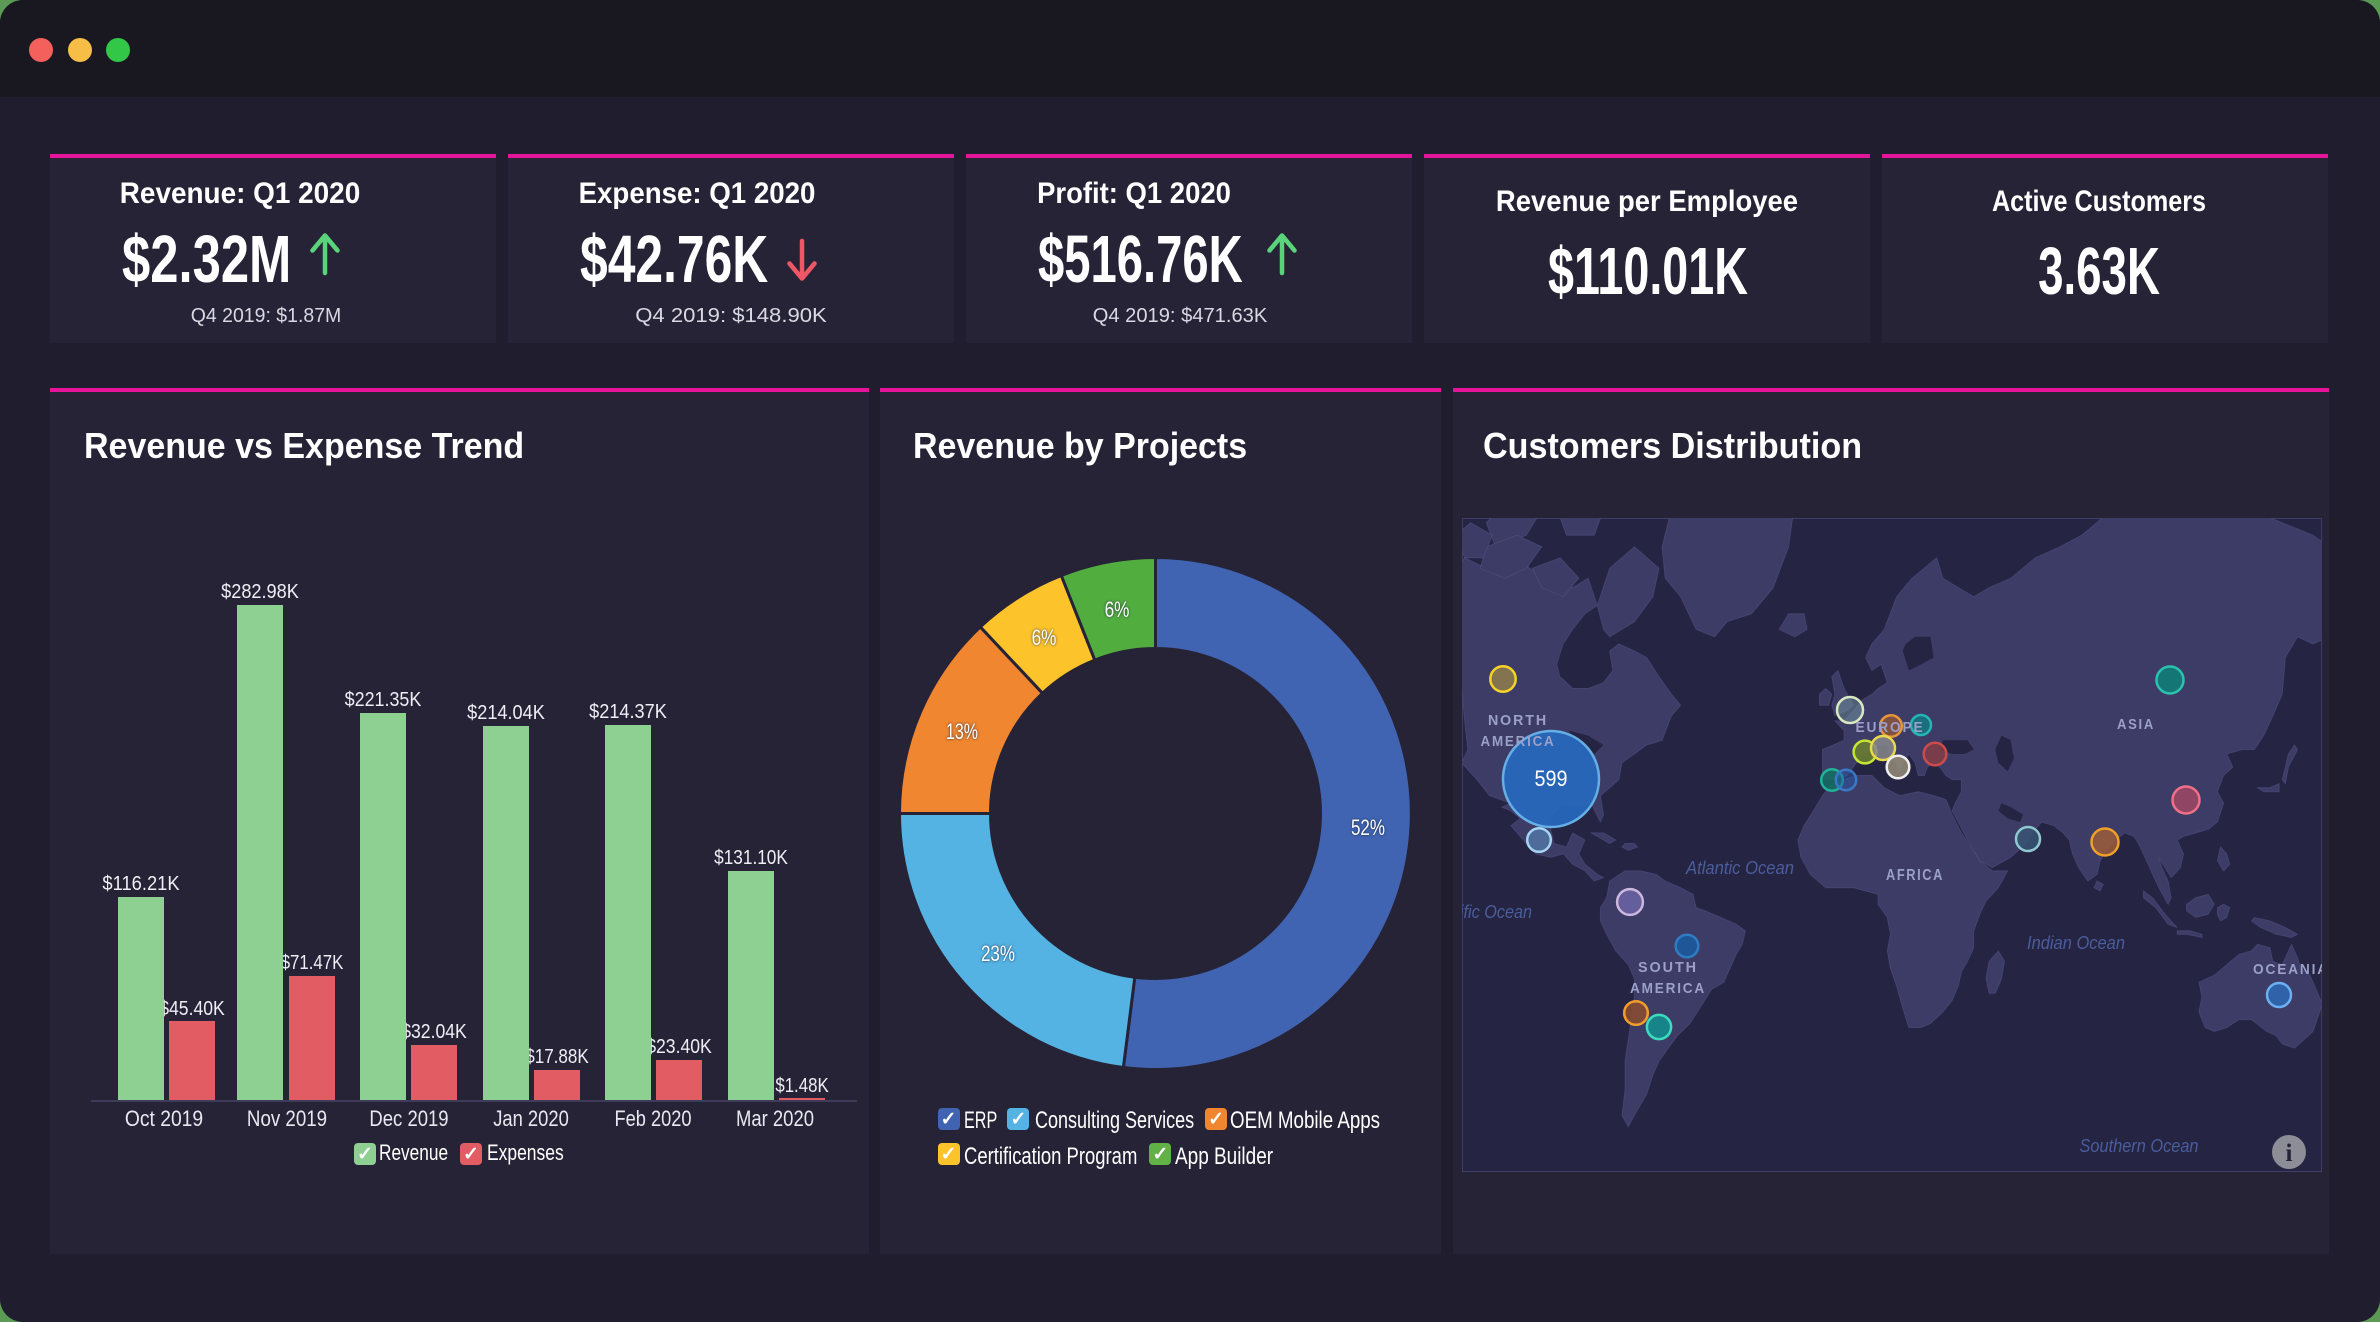 This screenshot has height=1322, width=2380. What do you see at coordinates (2289, 1153) in the screenshot?
I see `svg-text: i` at bounding box center [2289, 1153].